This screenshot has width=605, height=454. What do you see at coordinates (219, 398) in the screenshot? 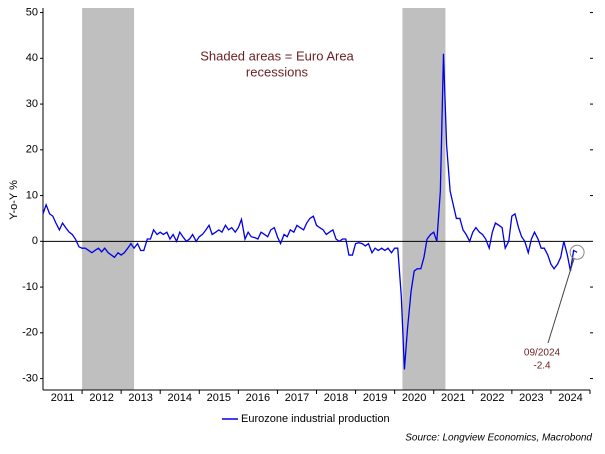
I see `x-tick-label: 2015` at bounding box center [219, 398].